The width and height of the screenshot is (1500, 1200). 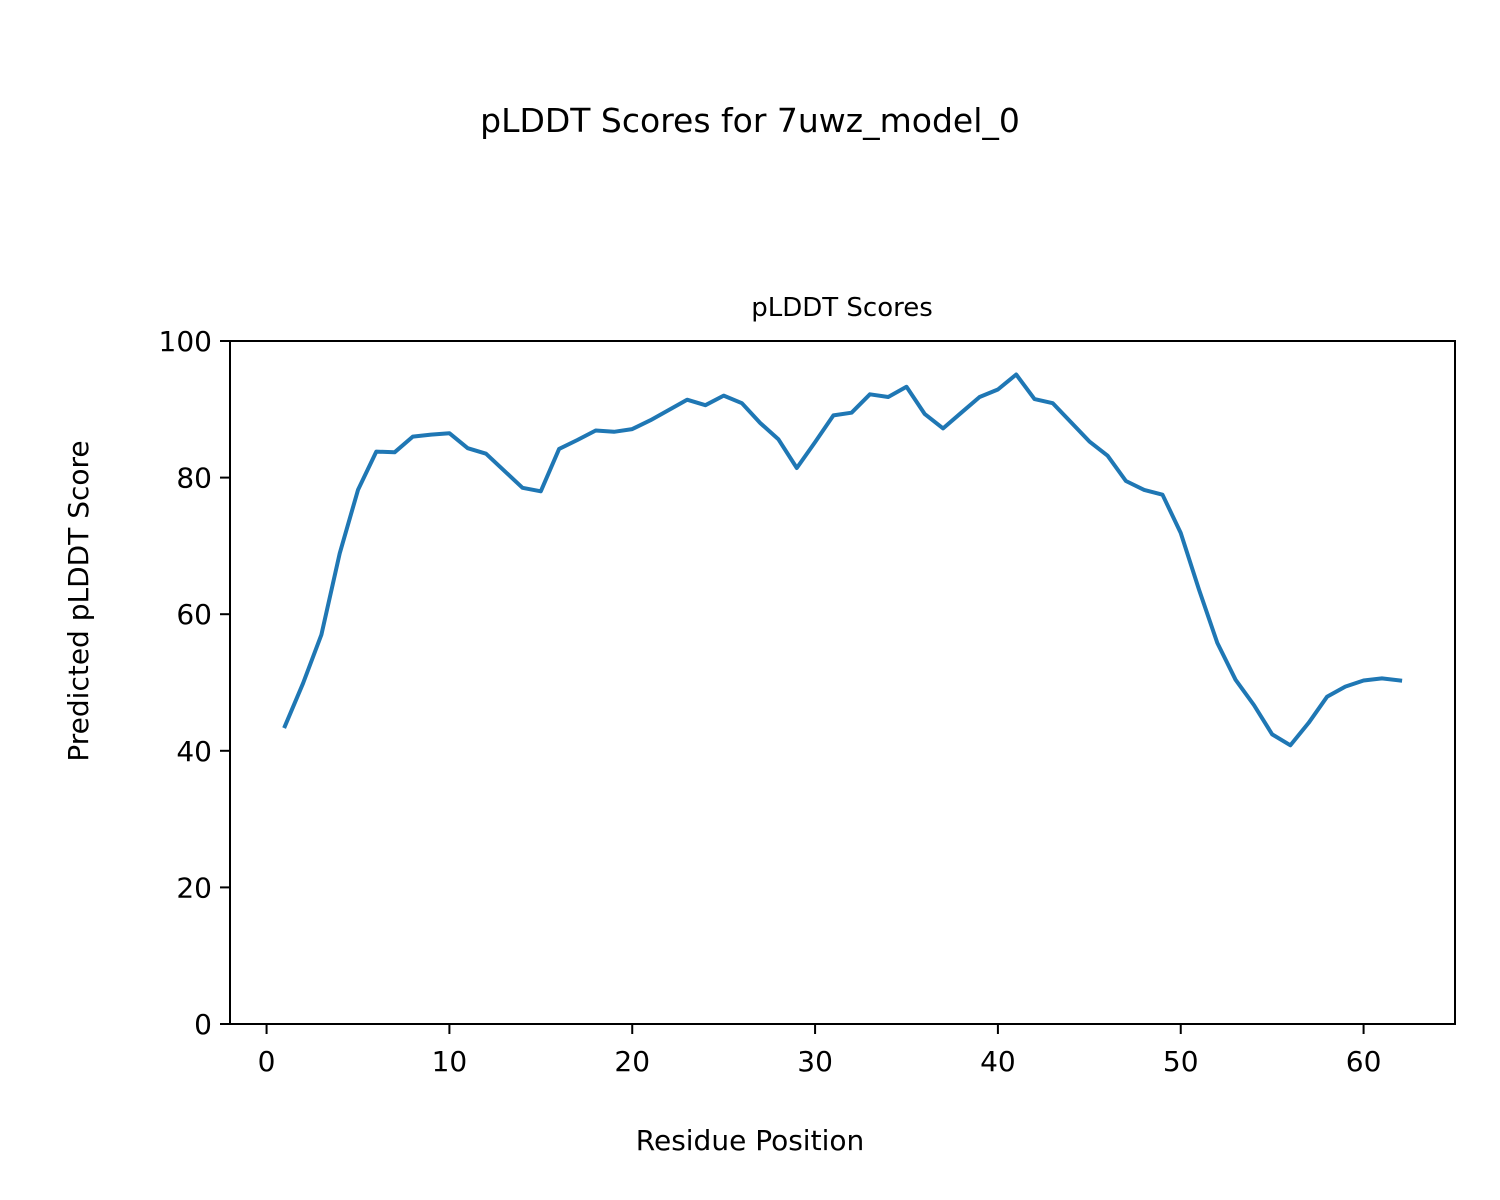 What do you see at coordinates (78, 600) in the screenshot?
I see `y-axis-label: Predicted pLDDT Score` at bounding box center [78, 600].